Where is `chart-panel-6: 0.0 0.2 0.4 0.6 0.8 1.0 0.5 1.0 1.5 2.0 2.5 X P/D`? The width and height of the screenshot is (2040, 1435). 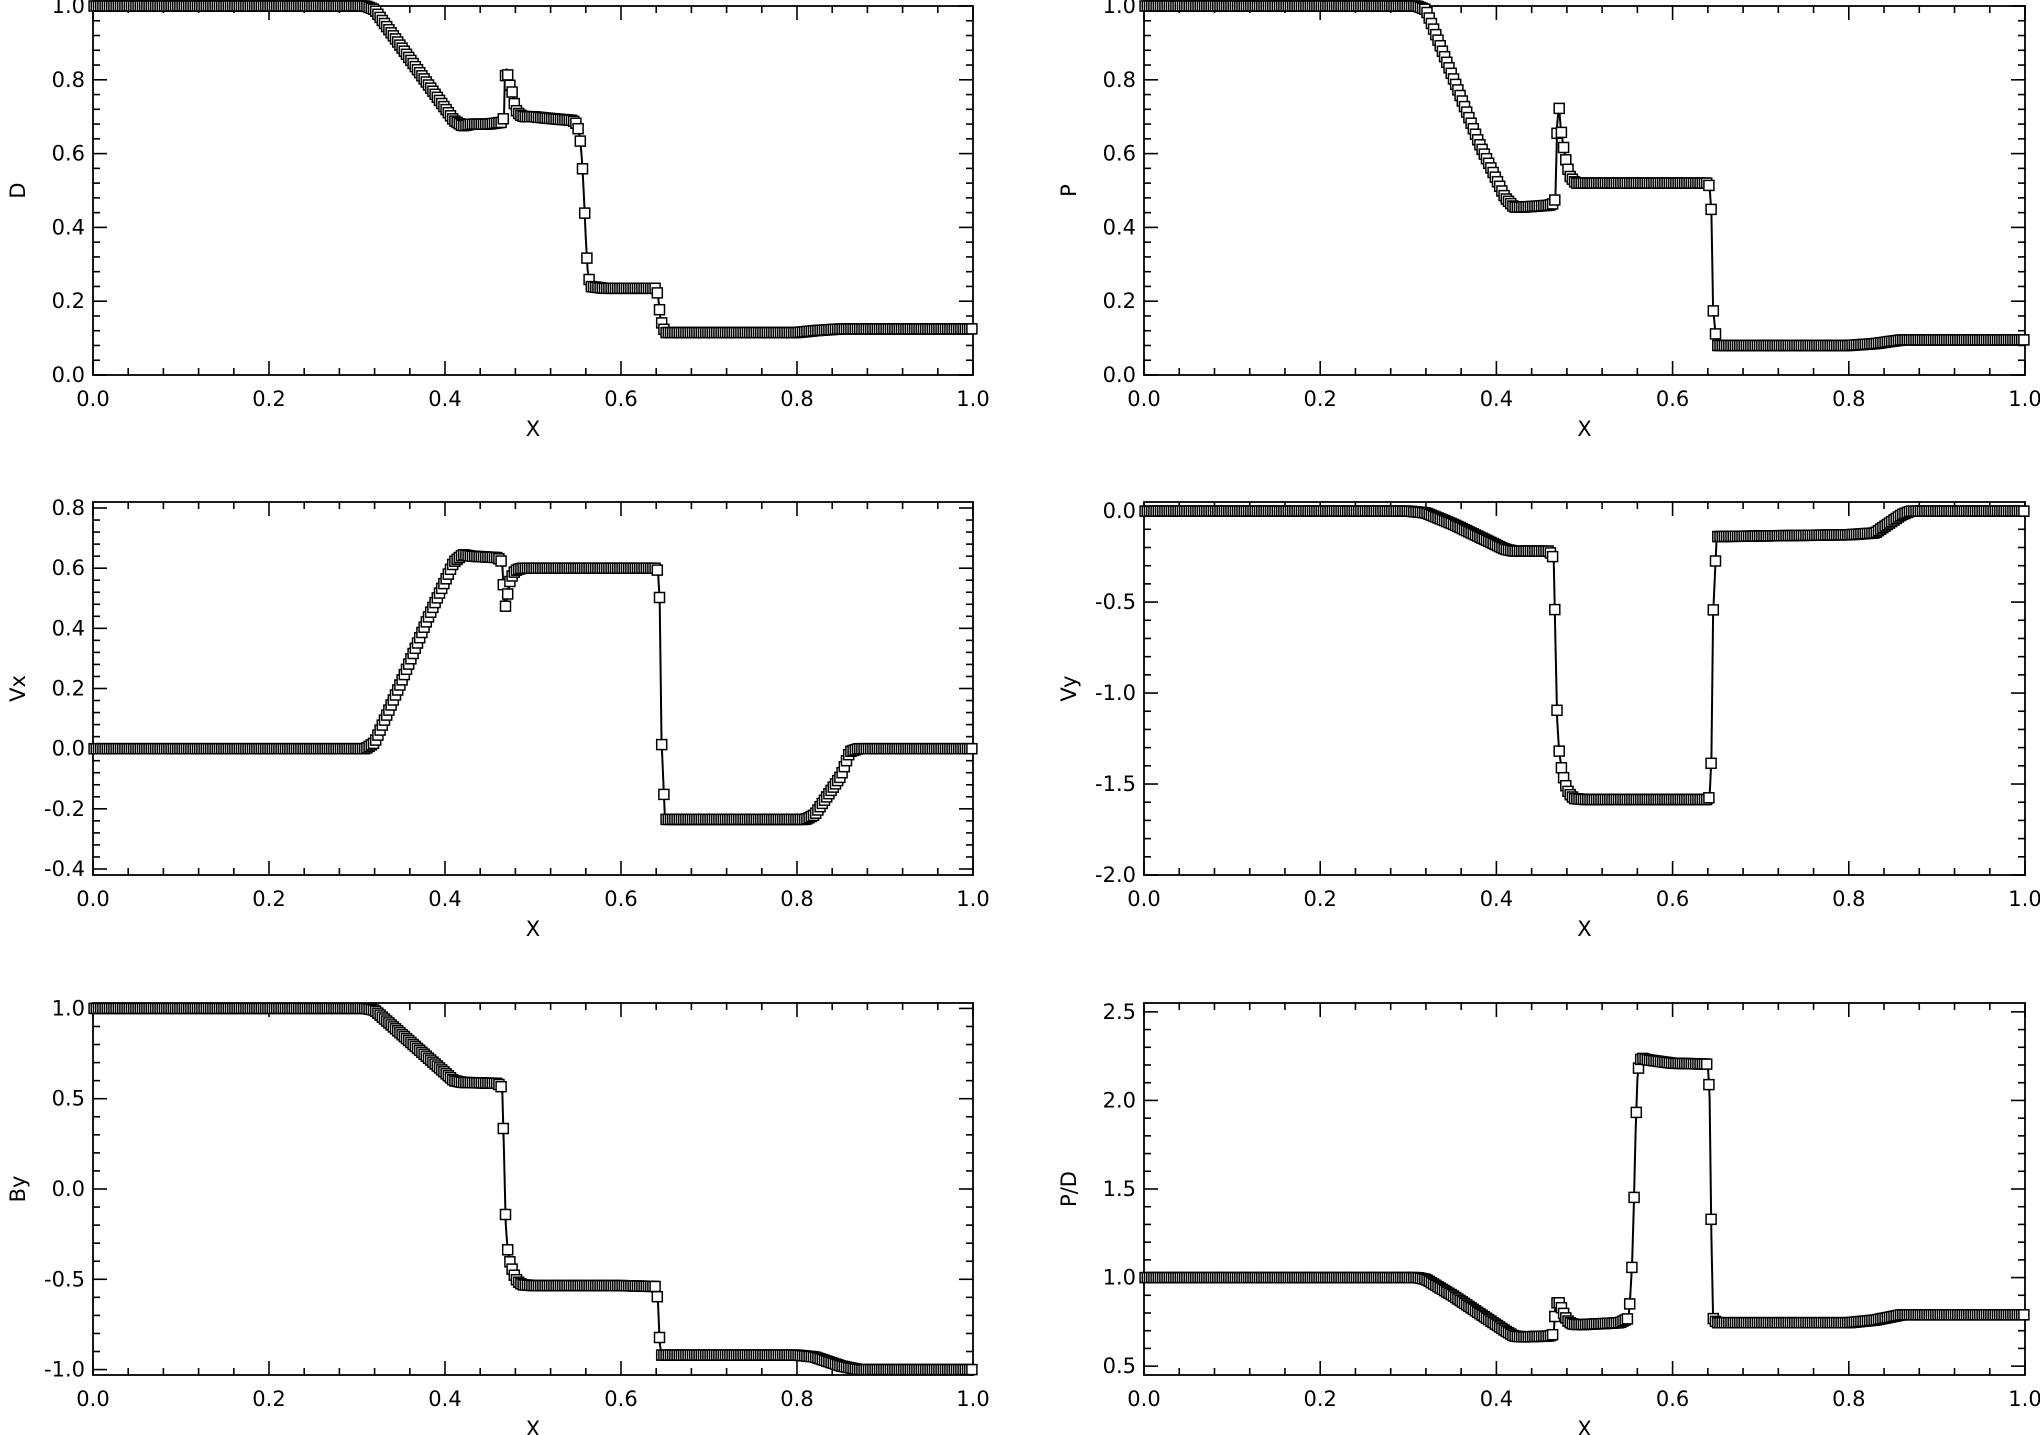
chart-panel-6: 0.0 0.2 0.4 0.6 0.8 1.0 0.5 1.0 1.5 2.0 2.5 X P/D is located at coordinates (1548, 1217).